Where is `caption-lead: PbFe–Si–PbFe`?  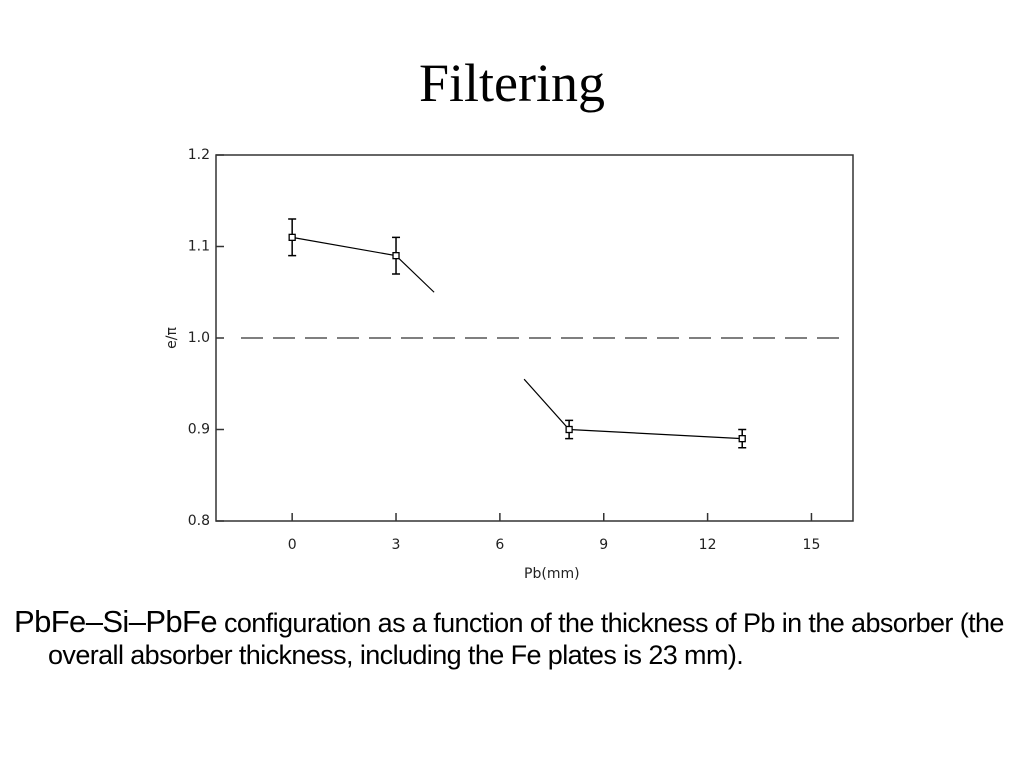
caption-lead: PbFe–Si–PbFe is located at coordinates (116, 621).